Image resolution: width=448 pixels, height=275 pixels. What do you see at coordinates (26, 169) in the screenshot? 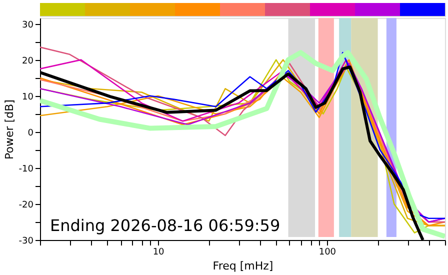
I see `y-tick-label: -10` at bounding box center [26, 169].